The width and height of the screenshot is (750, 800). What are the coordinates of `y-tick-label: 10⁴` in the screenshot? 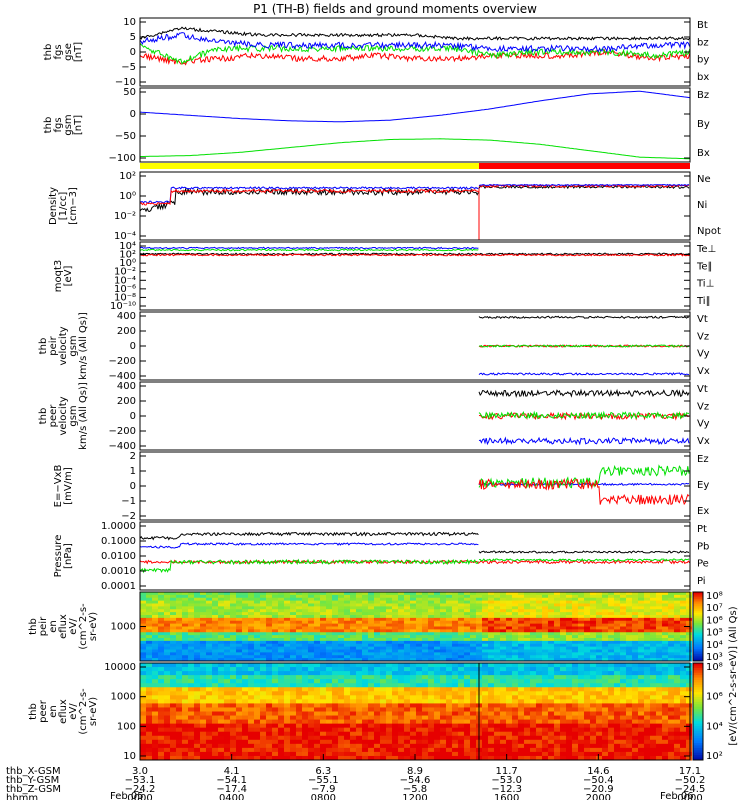 It's located at (127, 246).